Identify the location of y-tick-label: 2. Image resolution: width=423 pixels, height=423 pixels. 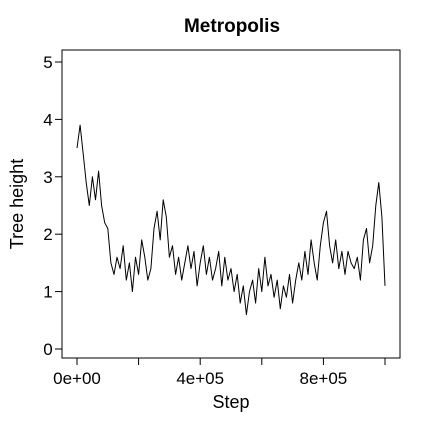
(47, 234).